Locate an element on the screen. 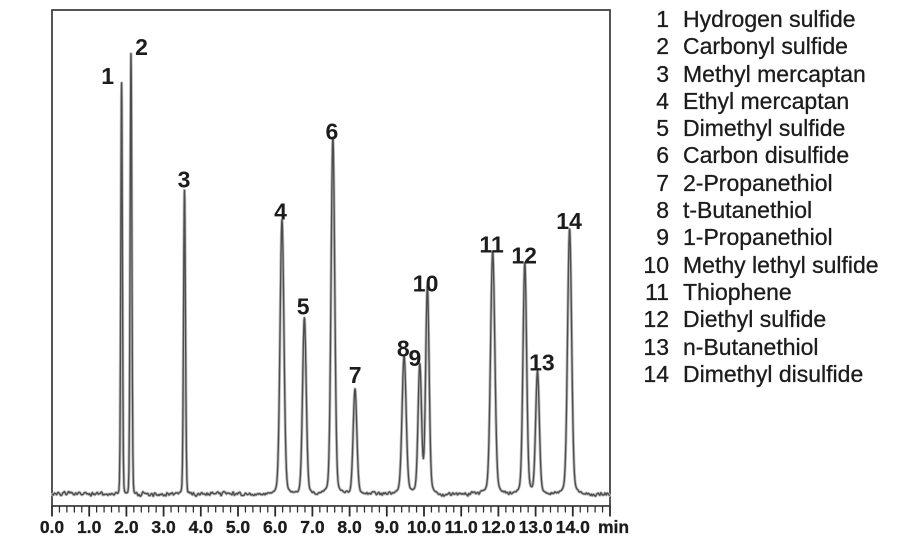 This screenshot has width=924, height=542. svg-text: 11 is located at coordinates (491, 244).